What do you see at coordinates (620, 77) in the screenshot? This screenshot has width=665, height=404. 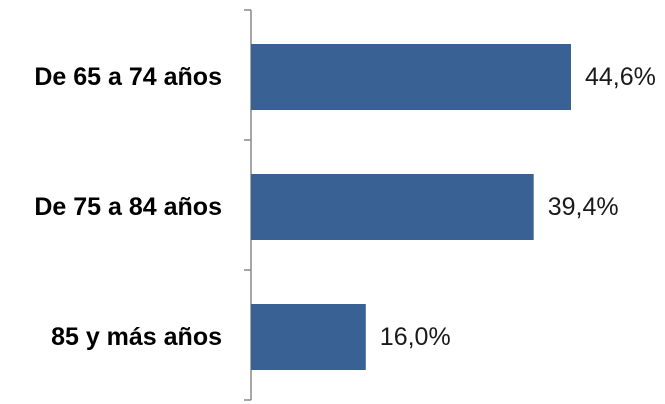 I see `value-label: 44,6%` at bounding box center [620, 77].